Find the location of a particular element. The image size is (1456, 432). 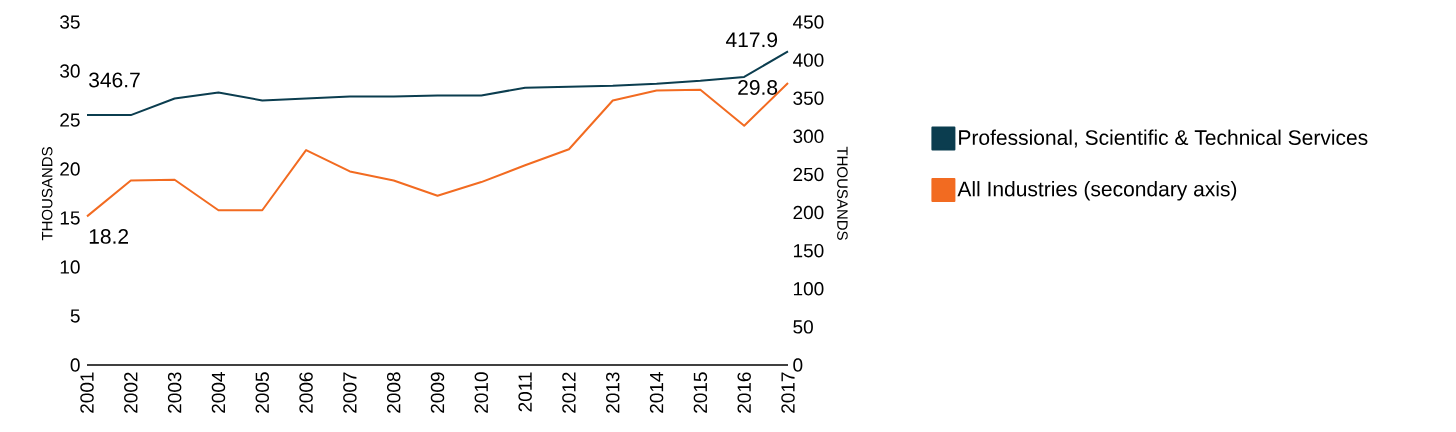

x-tick-label: 2004 is located at coordinates (218, 392).